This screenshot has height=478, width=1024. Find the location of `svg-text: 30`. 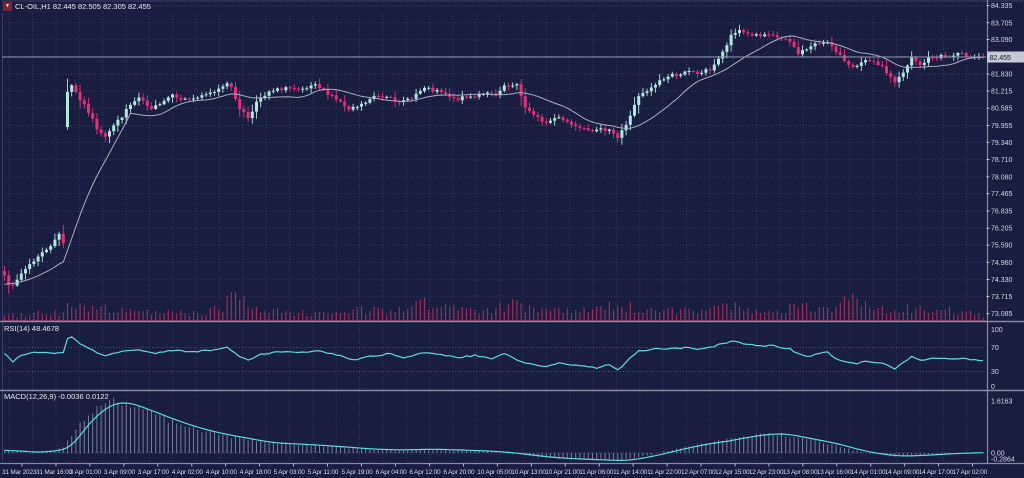

svg-text: 30 is located at coordinates (995, 372).